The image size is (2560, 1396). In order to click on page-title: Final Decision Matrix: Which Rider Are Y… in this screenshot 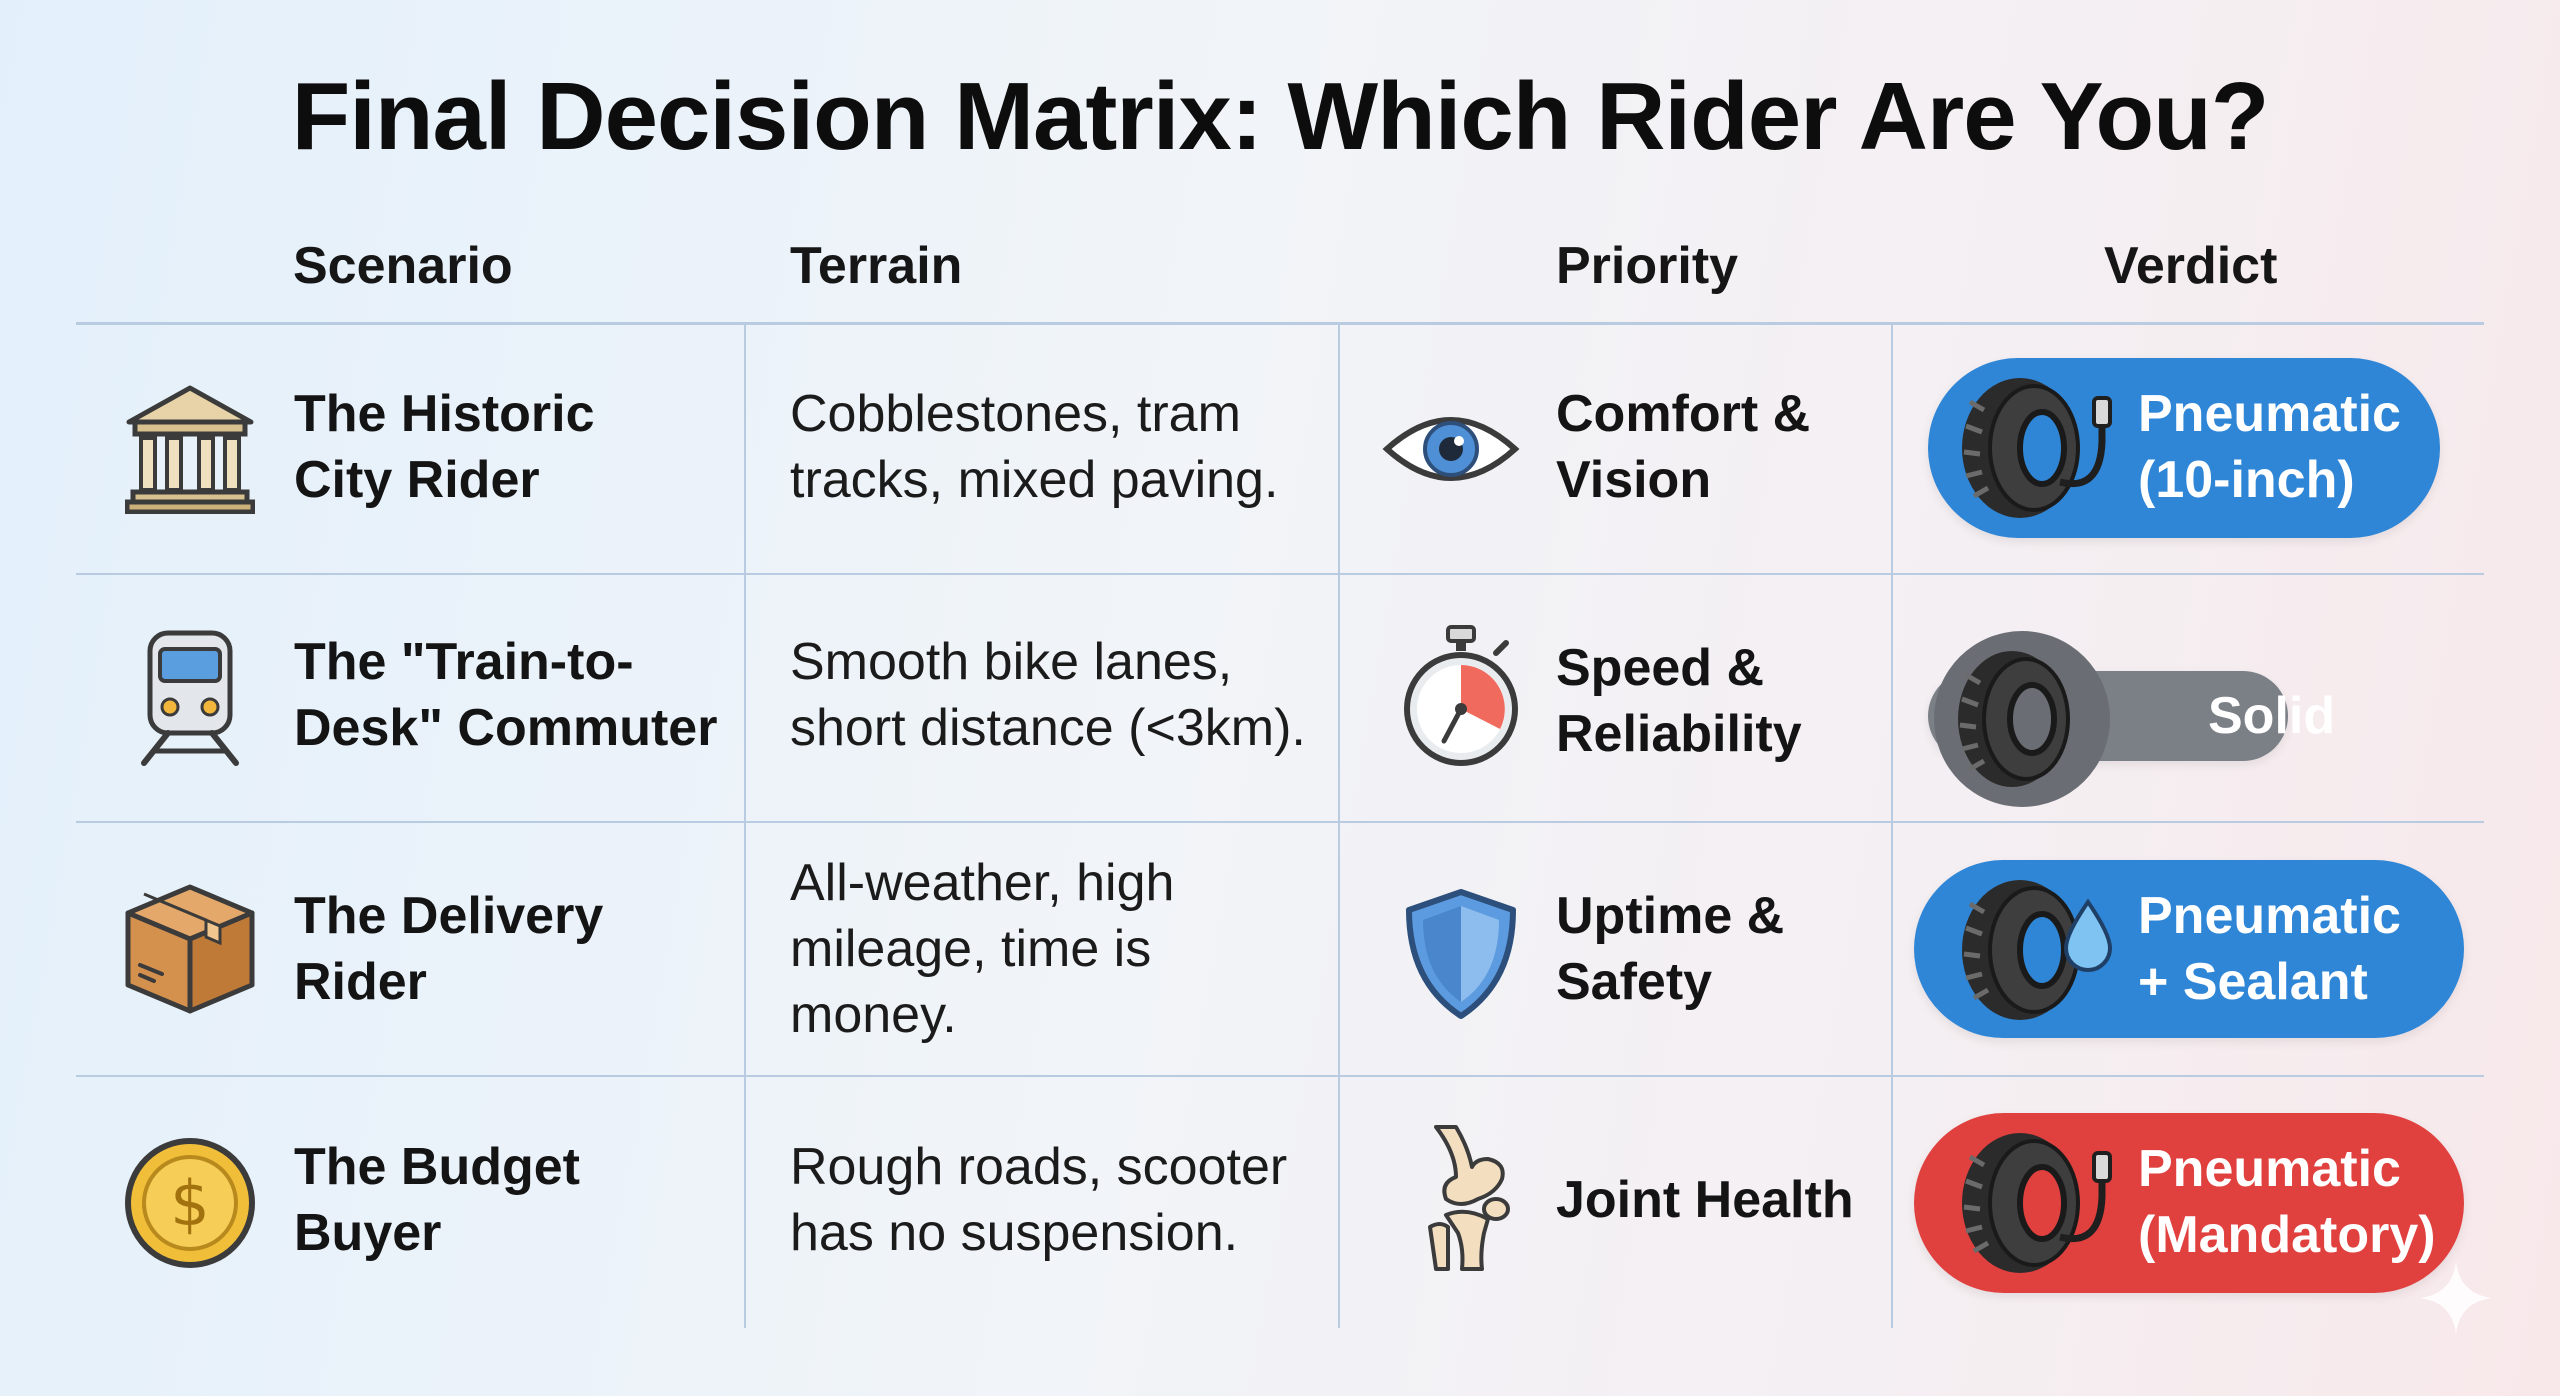, I will do `click(1280, 116)`.